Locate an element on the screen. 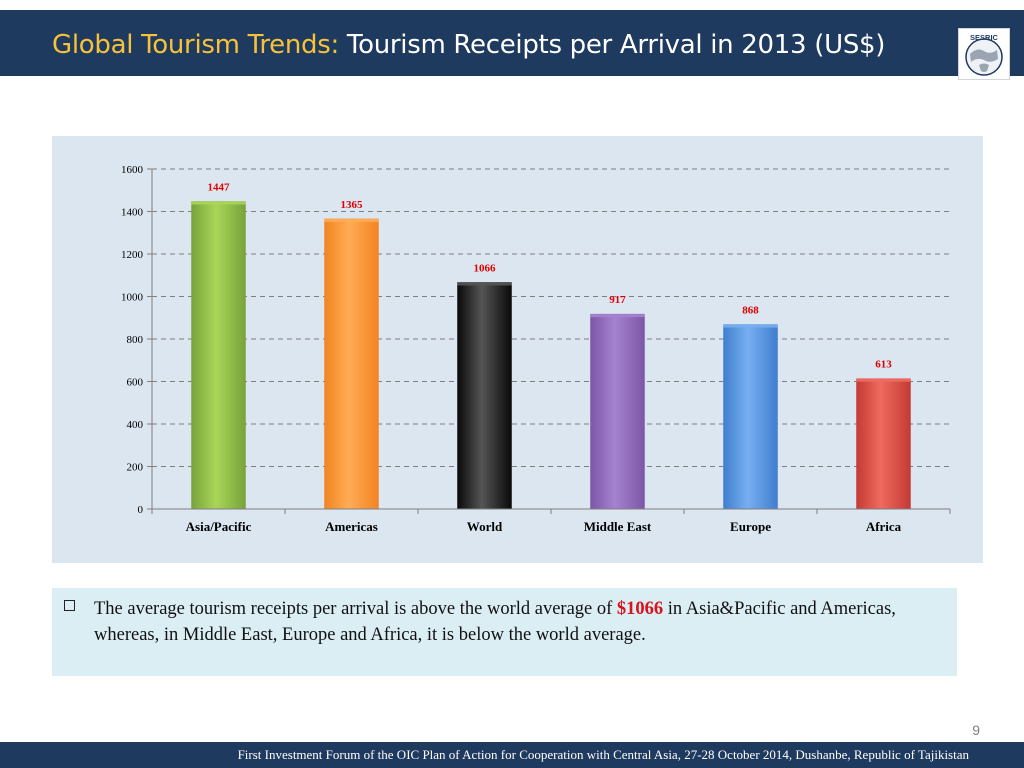 This screenshot has height=768, width=1024. bar-americas is located at coordinates (351, 364).